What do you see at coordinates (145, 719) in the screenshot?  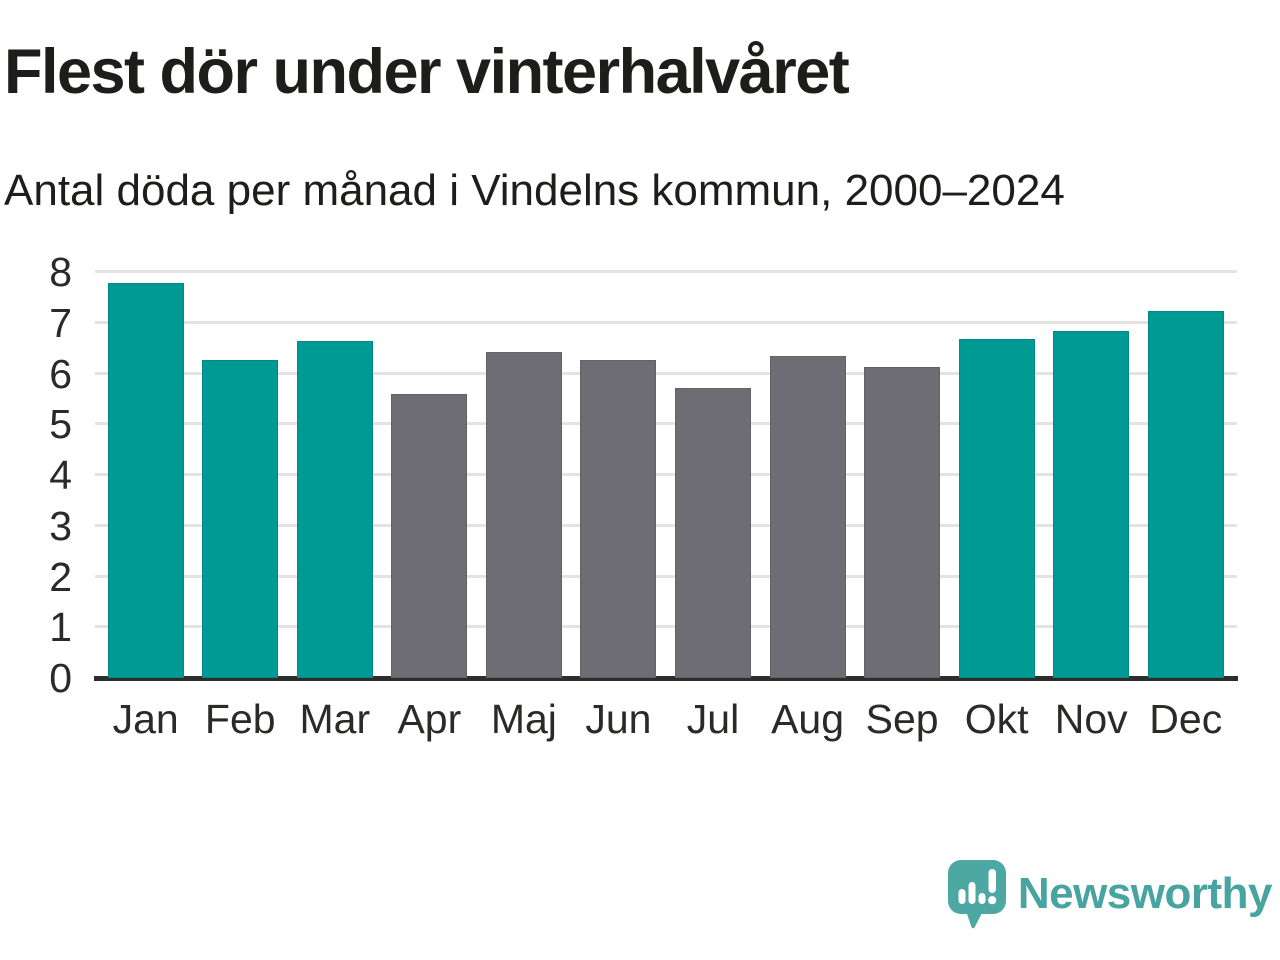 I see `x-tick-label-jan: Jan` at bounding box center [145, 719].